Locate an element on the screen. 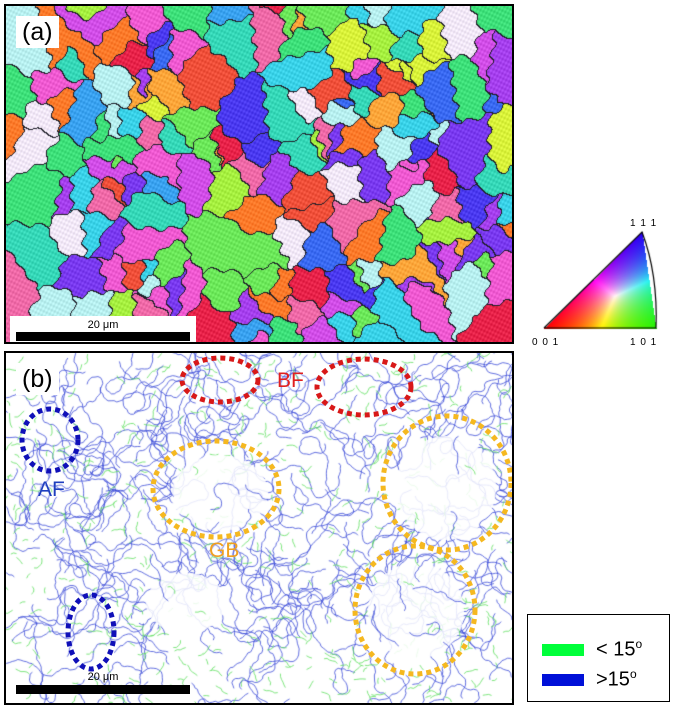 This screenshot has width=679, height=709. annotation-bf: BF is located at coordinates (290, 380).